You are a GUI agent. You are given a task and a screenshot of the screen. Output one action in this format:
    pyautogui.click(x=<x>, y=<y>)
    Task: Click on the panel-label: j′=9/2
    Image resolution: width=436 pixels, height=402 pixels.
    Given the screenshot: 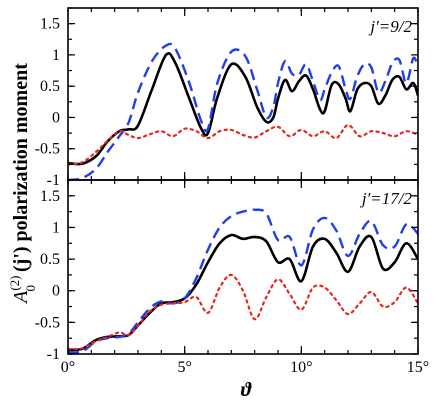 What is the action you would take?
    pyautogui.click(x=390, y=26)
    